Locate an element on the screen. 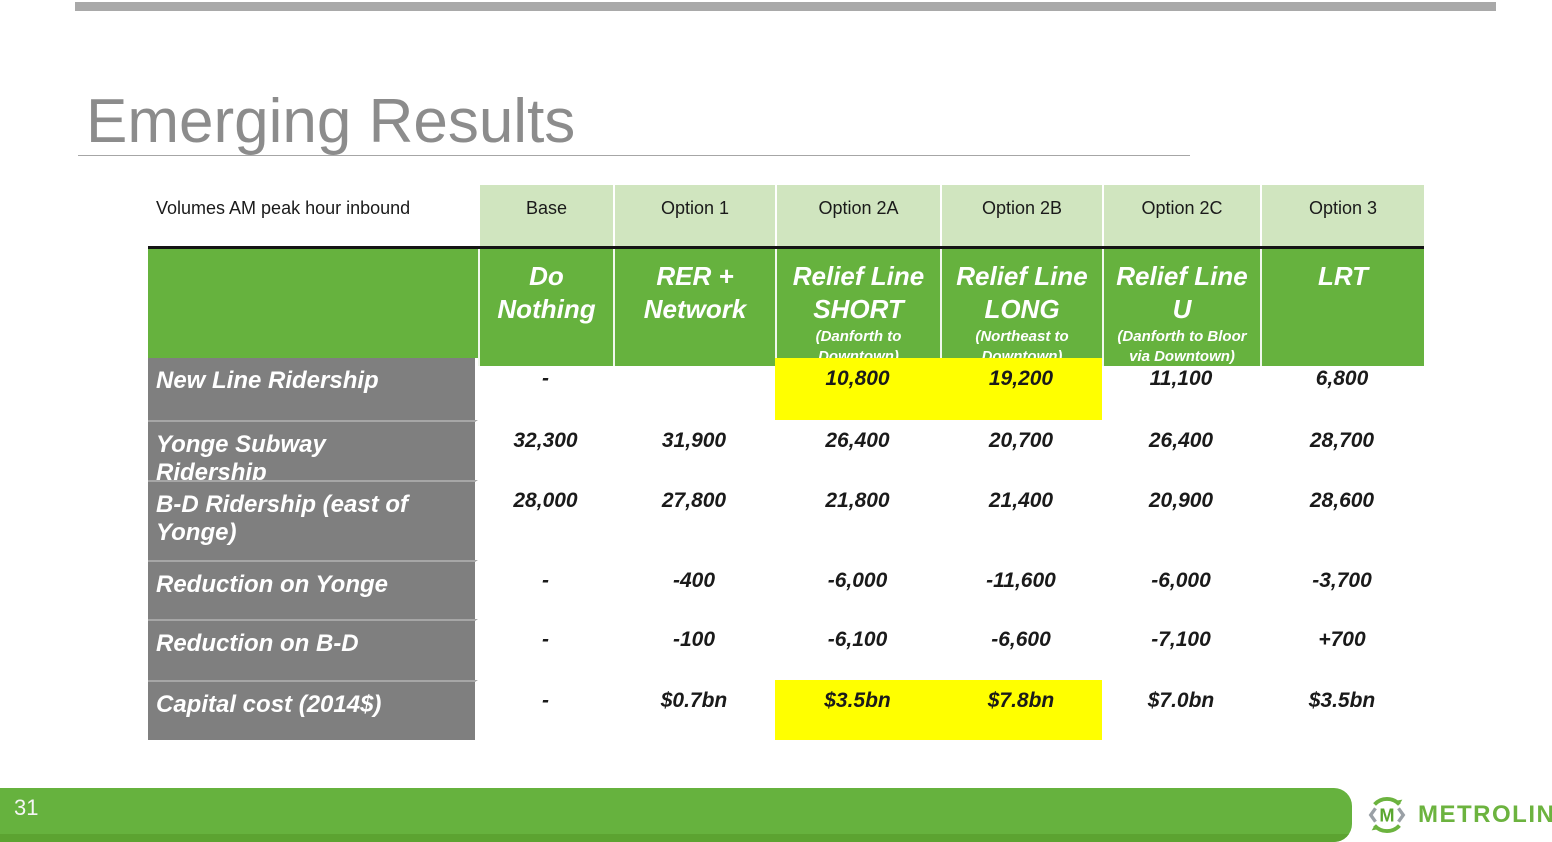 This screenshot has width=1552, height=842. table-value: 28,000 is located at coordinates (545, 500).